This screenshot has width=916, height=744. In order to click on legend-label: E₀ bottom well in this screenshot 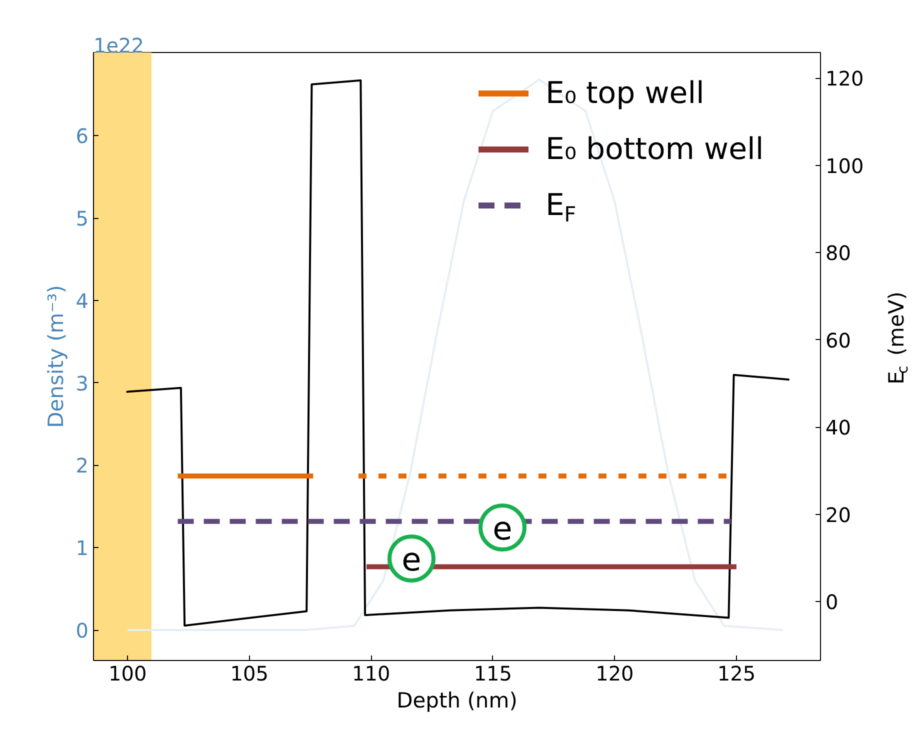, I will do `click(655, 149)`.